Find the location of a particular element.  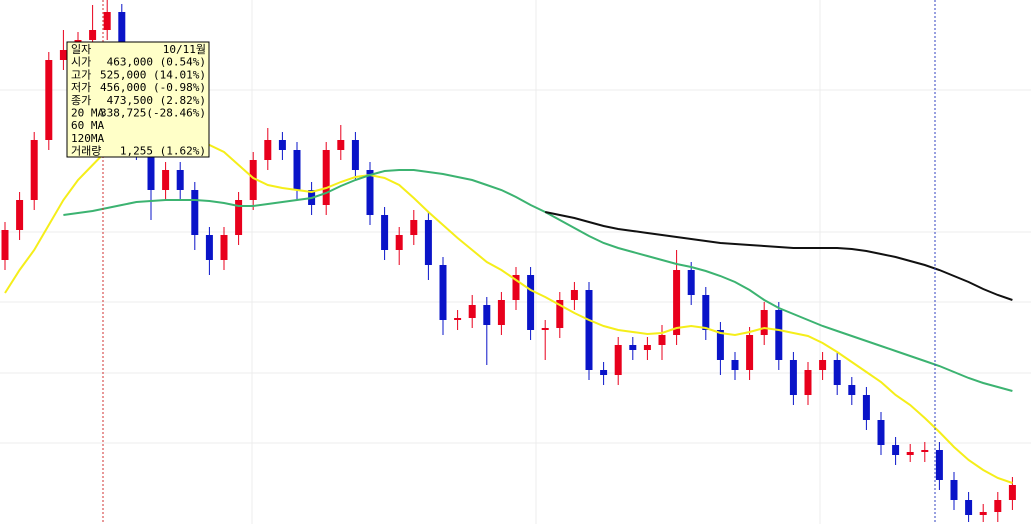

tooltip-value: 456,000 (-0.98%) is located at coordinates (153, 87).